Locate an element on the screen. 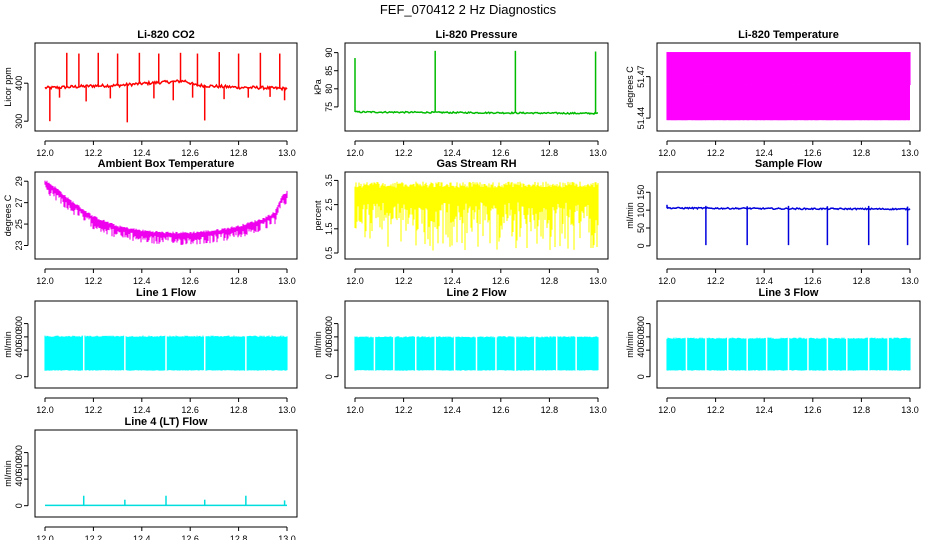  y-tick-label: 1.5 is located at coordinates (329, 229).